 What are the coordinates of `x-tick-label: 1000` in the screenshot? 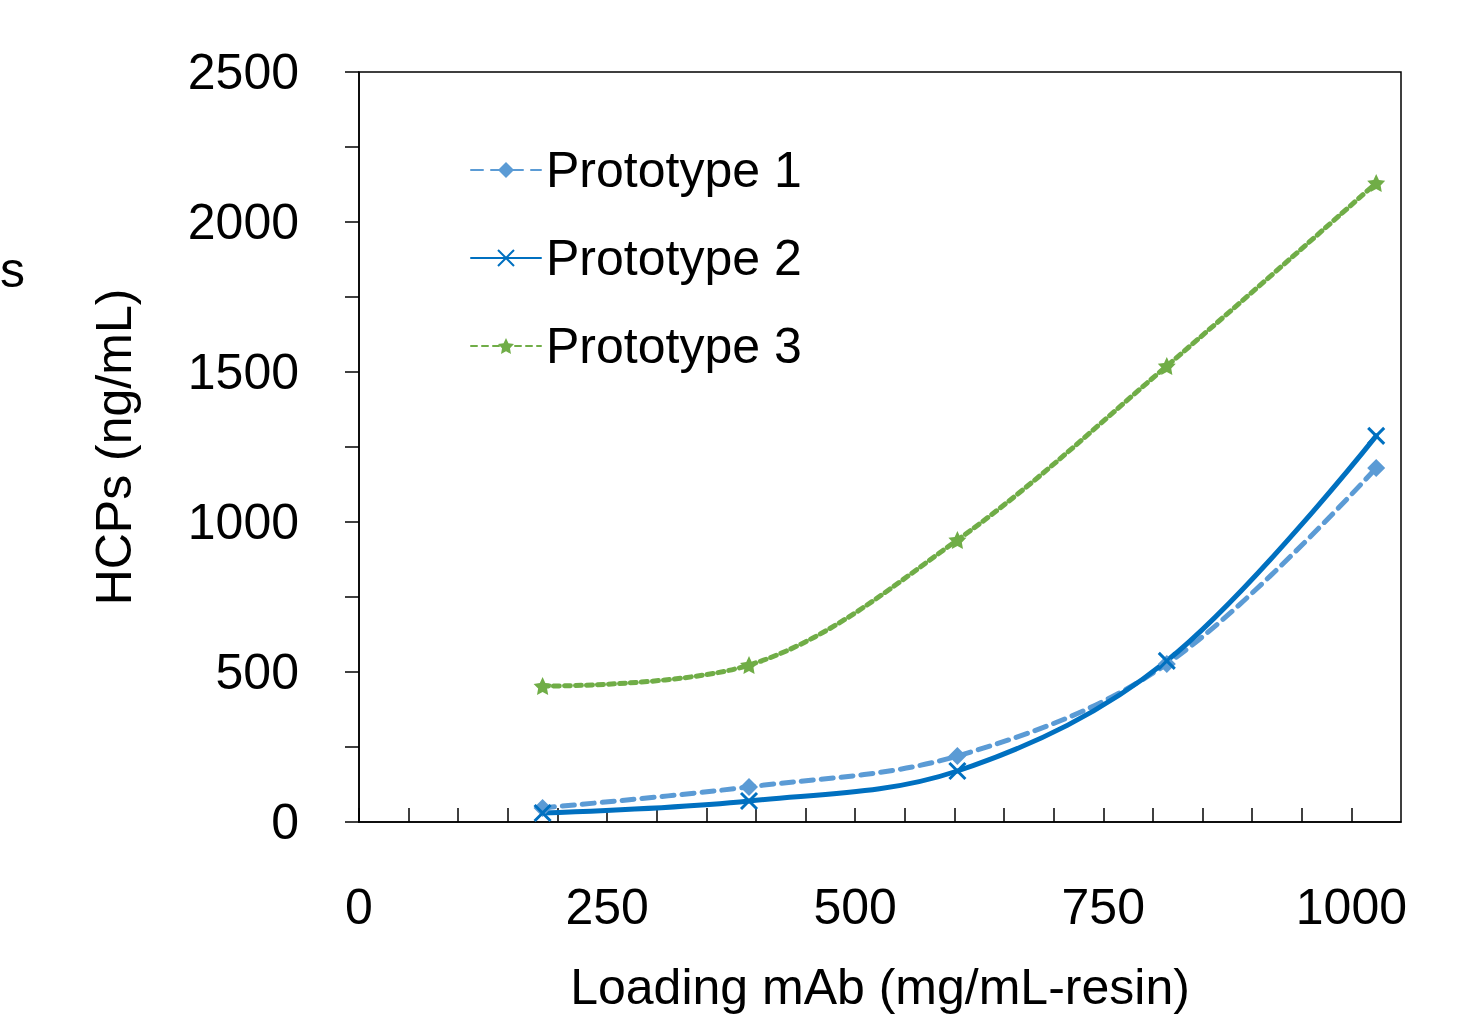 It's located at (1351, 907).